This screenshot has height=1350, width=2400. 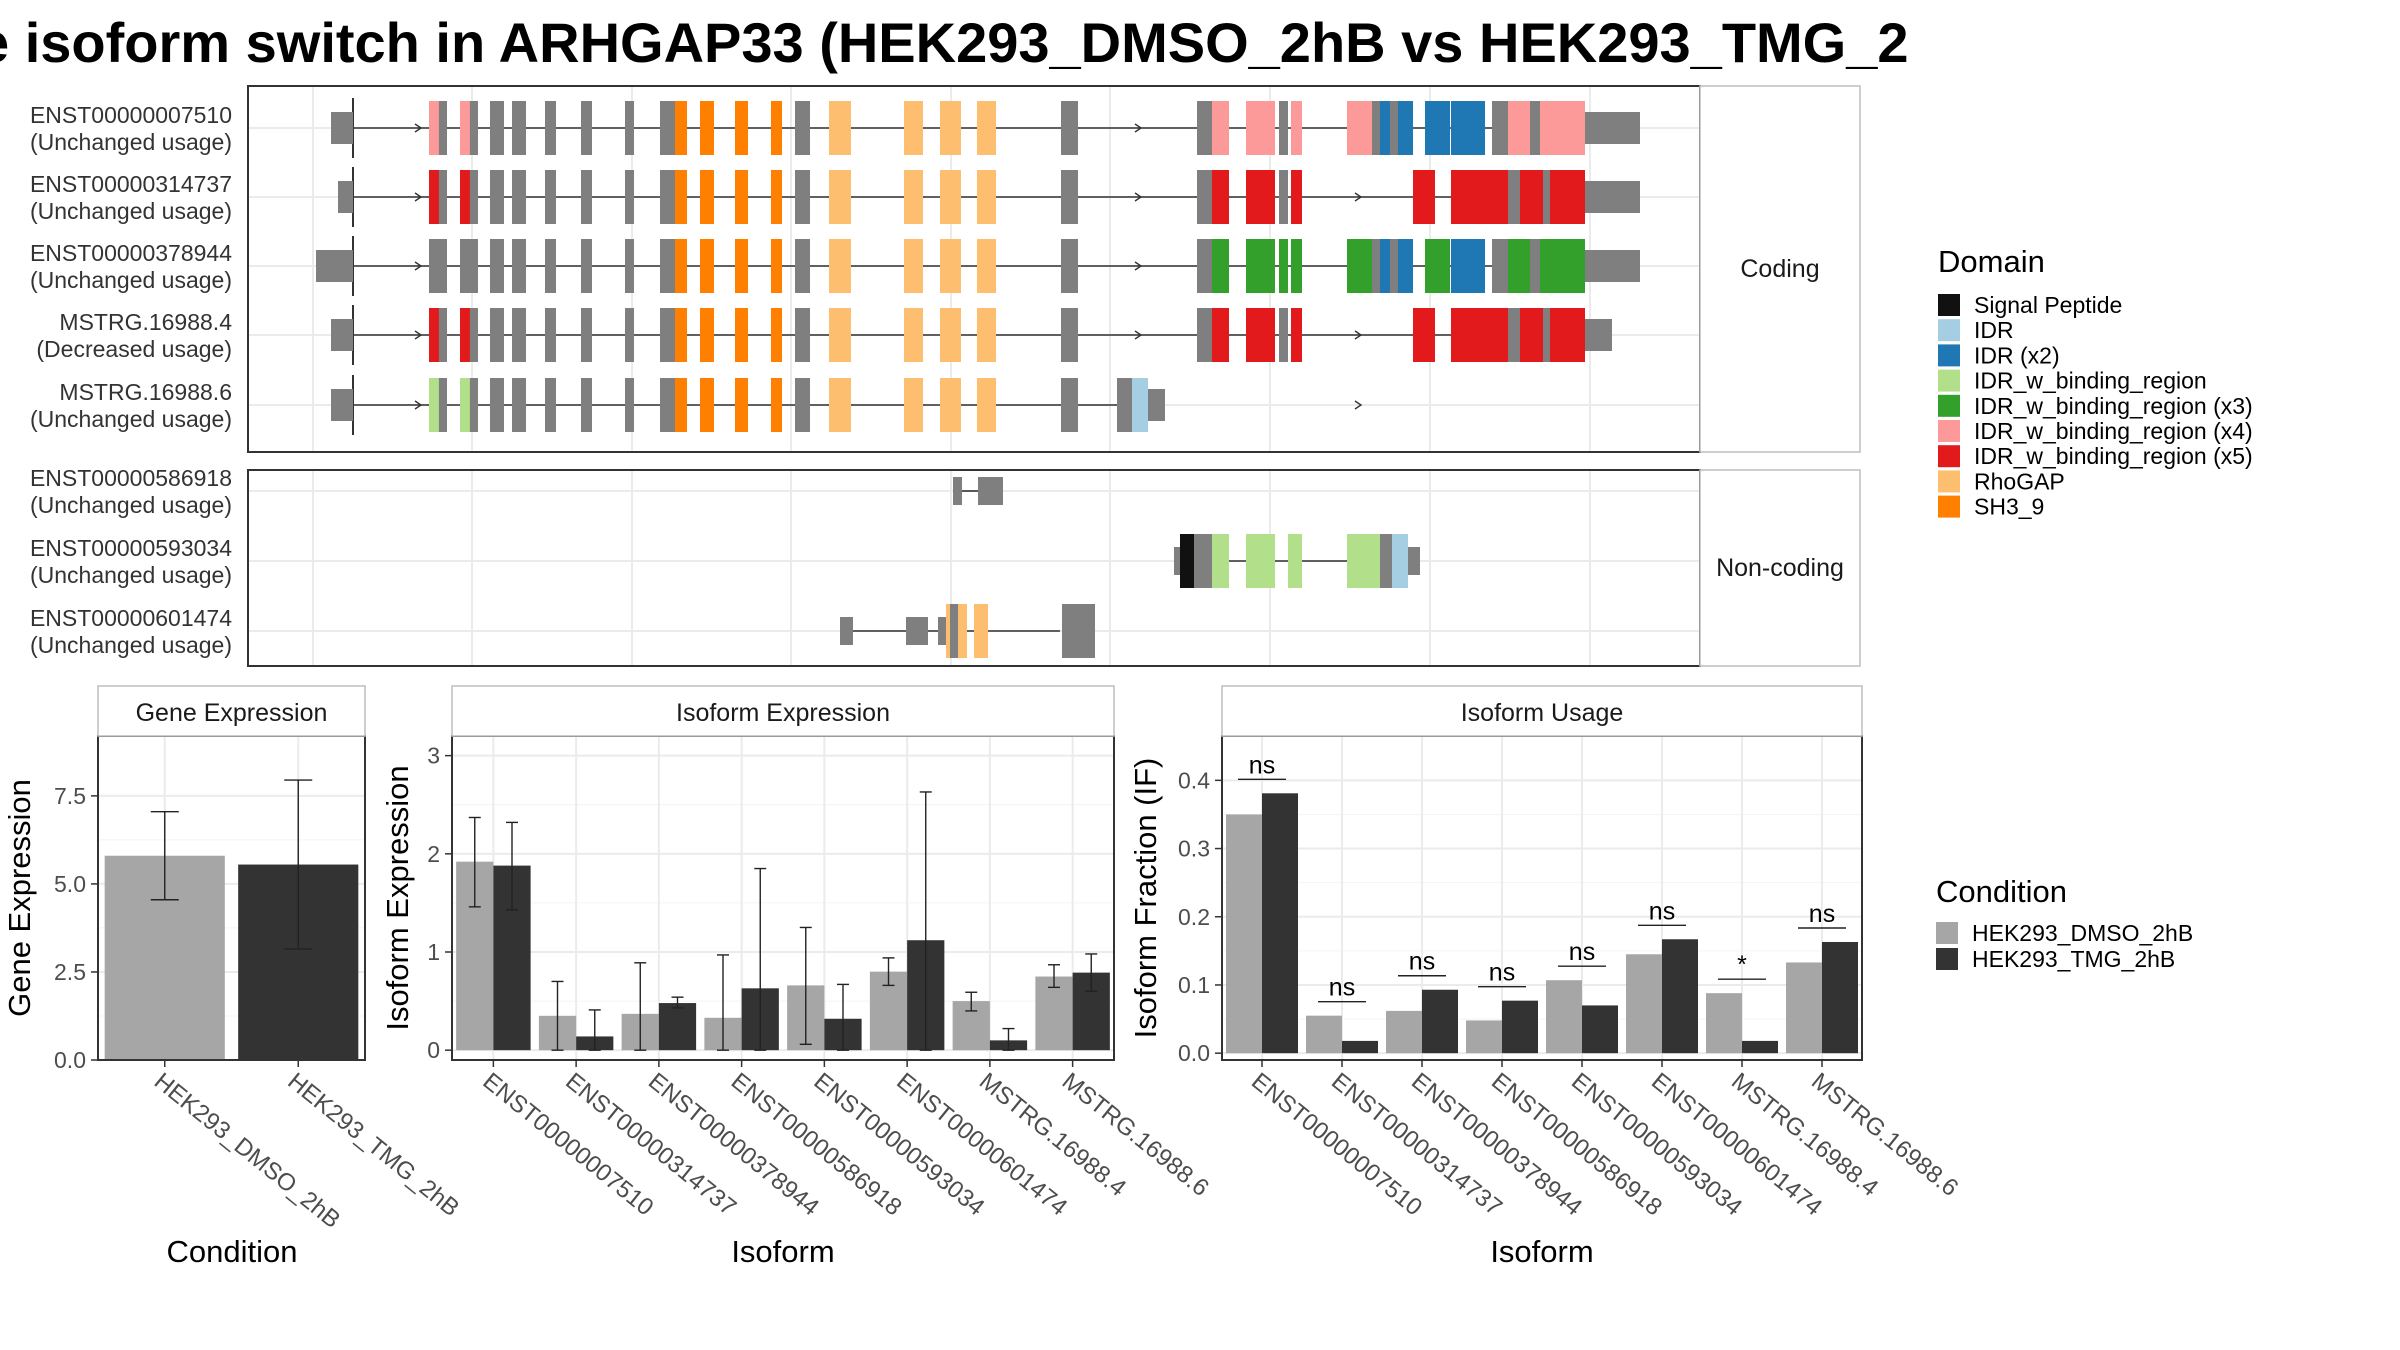 What do you see at coordinates (1541, 1251) in the screenshot?
I see `x-axis-label: Isoform` at bounding box center [1541, 1251].